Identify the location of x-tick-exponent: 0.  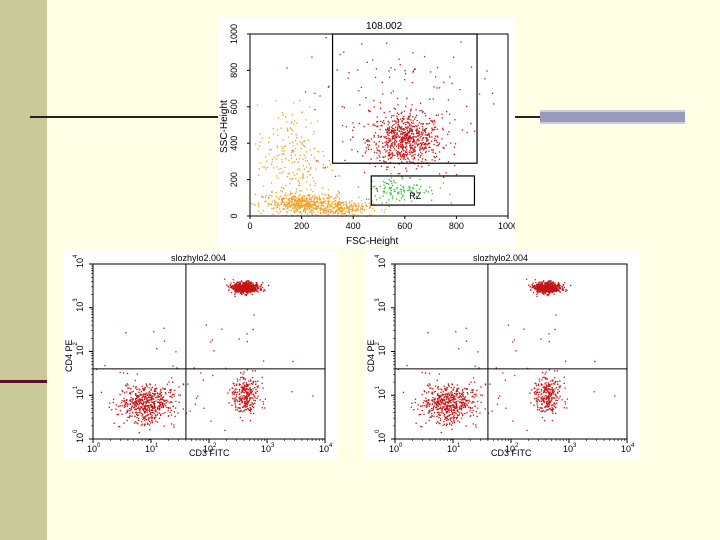
(99, 446).